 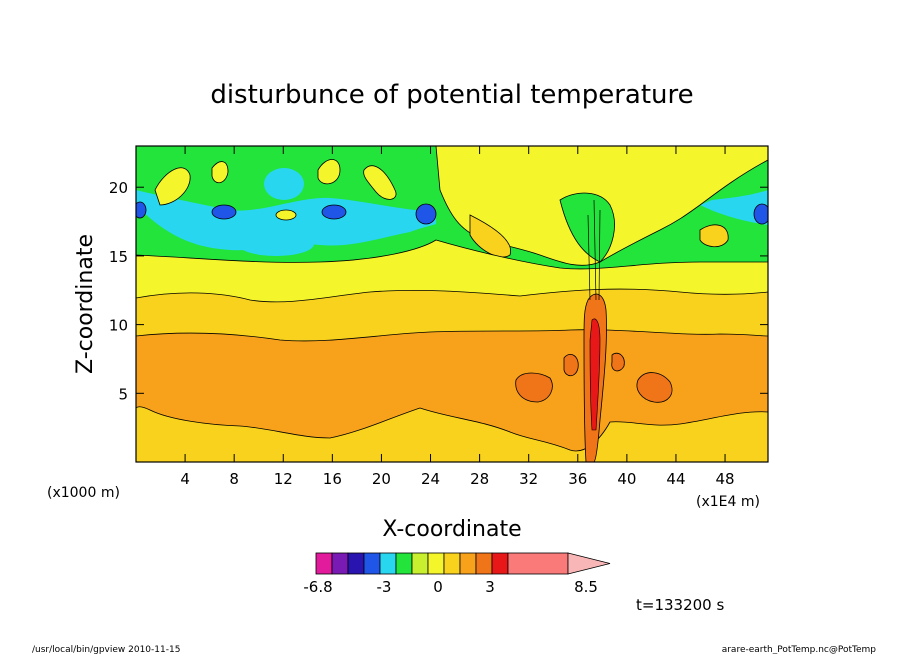 I want to click on footer-left: /usr/local/bin/gpview 2010-11-15, so click(x=106, y=649).